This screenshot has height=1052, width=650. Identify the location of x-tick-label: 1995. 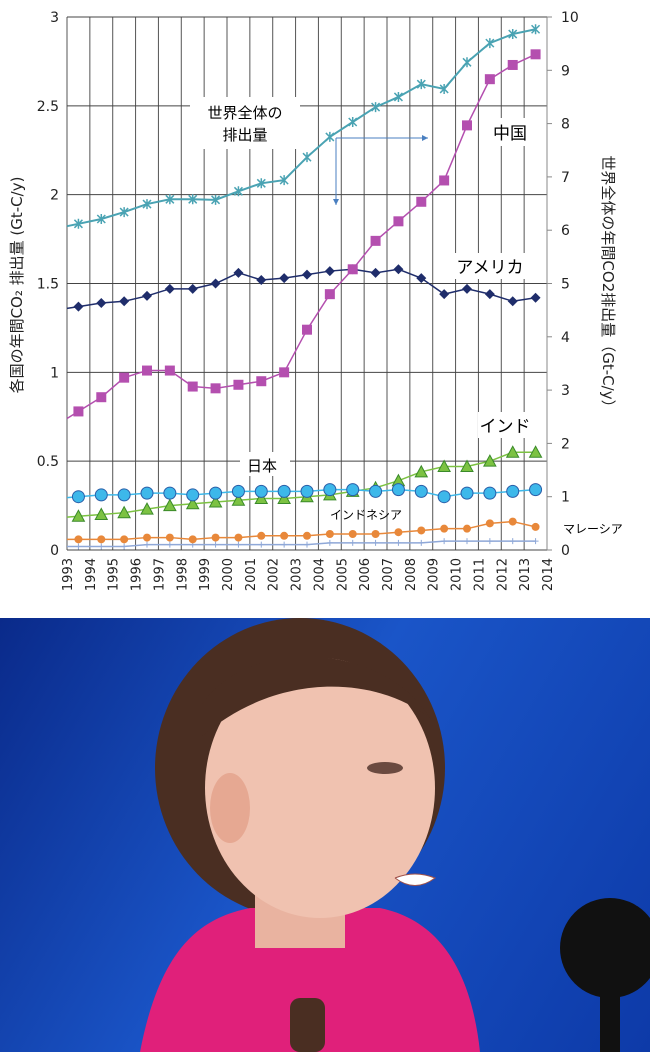
(114, 574).